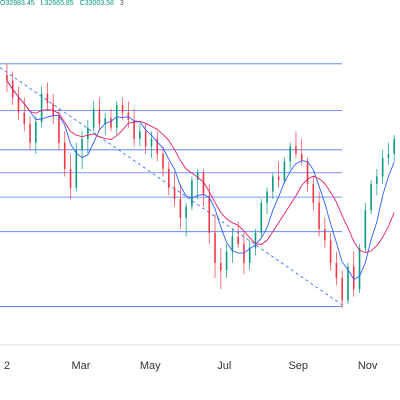 Image resolution: width=400 pixels, height=400 pixels. What do you see at coordinates (17, 3) in the screenshot?
I see `readout-open: O32983.45` at bounding box center [17, 3].